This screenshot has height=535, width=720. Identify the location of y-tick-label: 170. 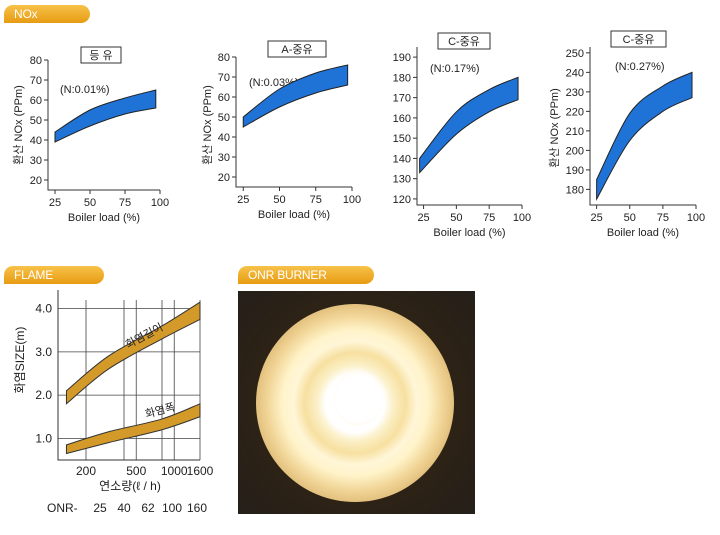
(402, 99).